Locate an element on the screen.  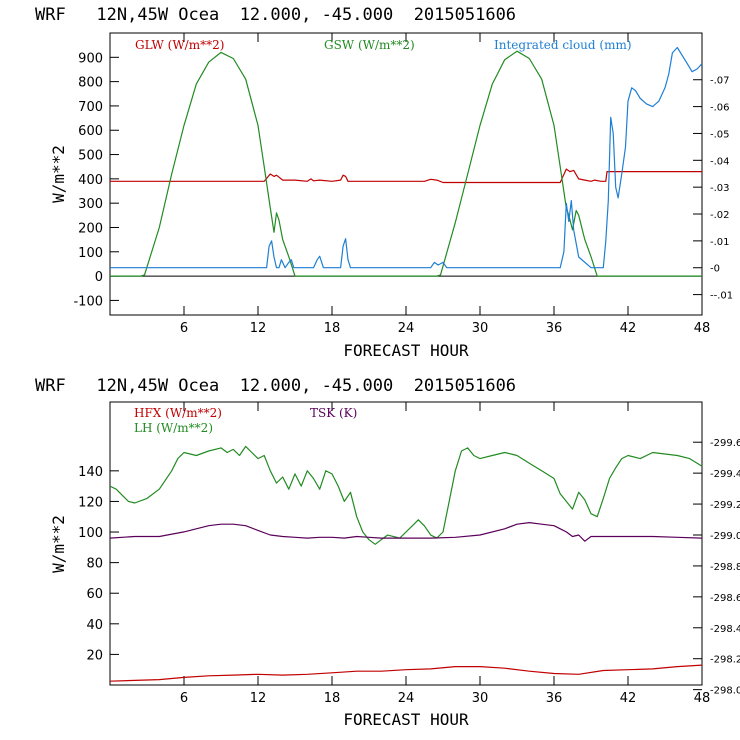
t-y2-tick-label: -.02 is located at coordinates (720, 215).